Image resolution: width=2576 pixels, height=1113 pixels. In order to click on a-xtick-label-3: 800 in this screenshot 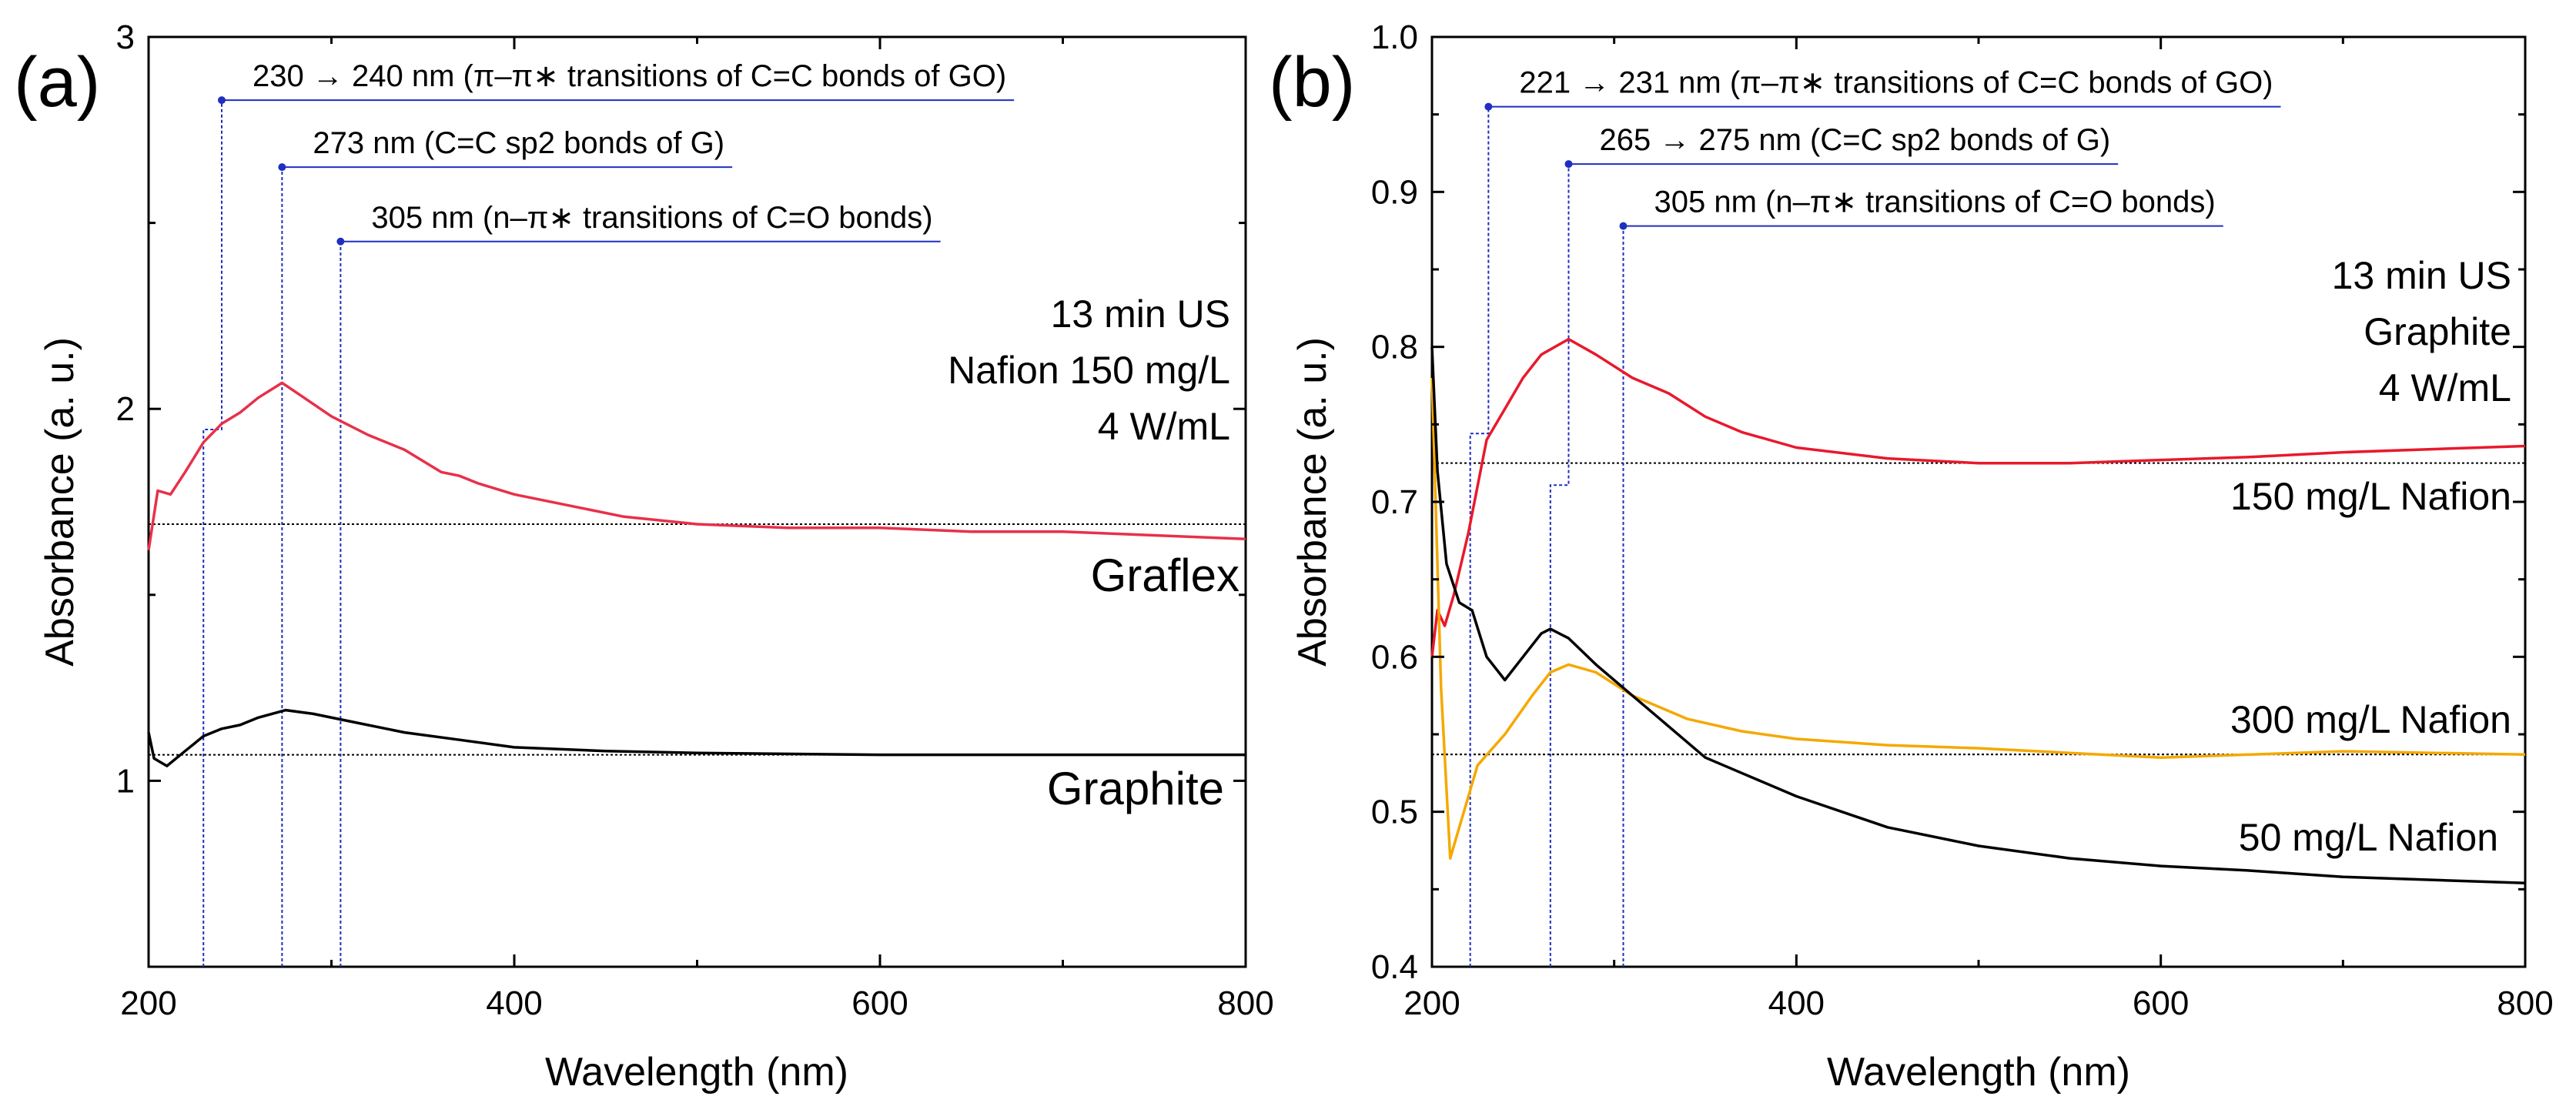, I will do `click(1245, 1003)`.